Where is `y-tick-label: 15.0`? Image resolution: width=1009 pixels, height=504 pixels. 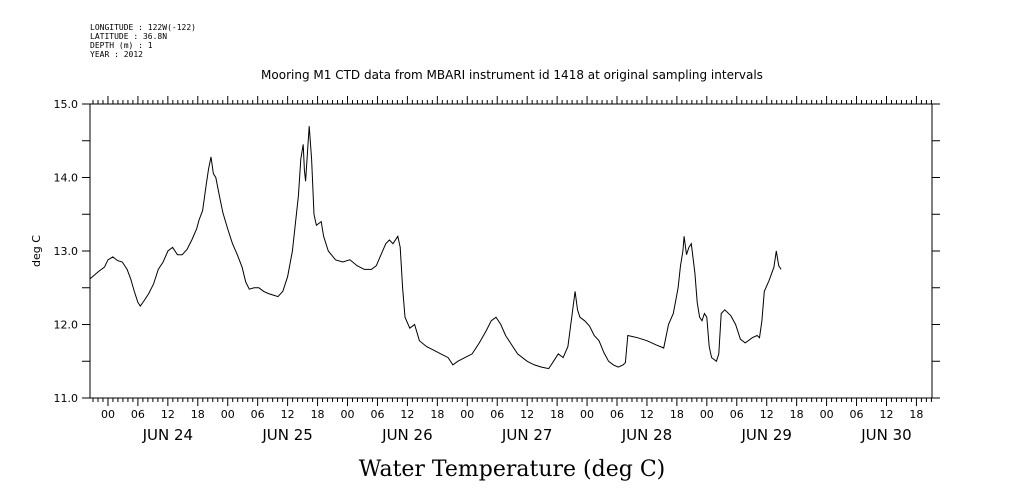 y-tick-label: 15.0 is located at coordinates (66, 104).